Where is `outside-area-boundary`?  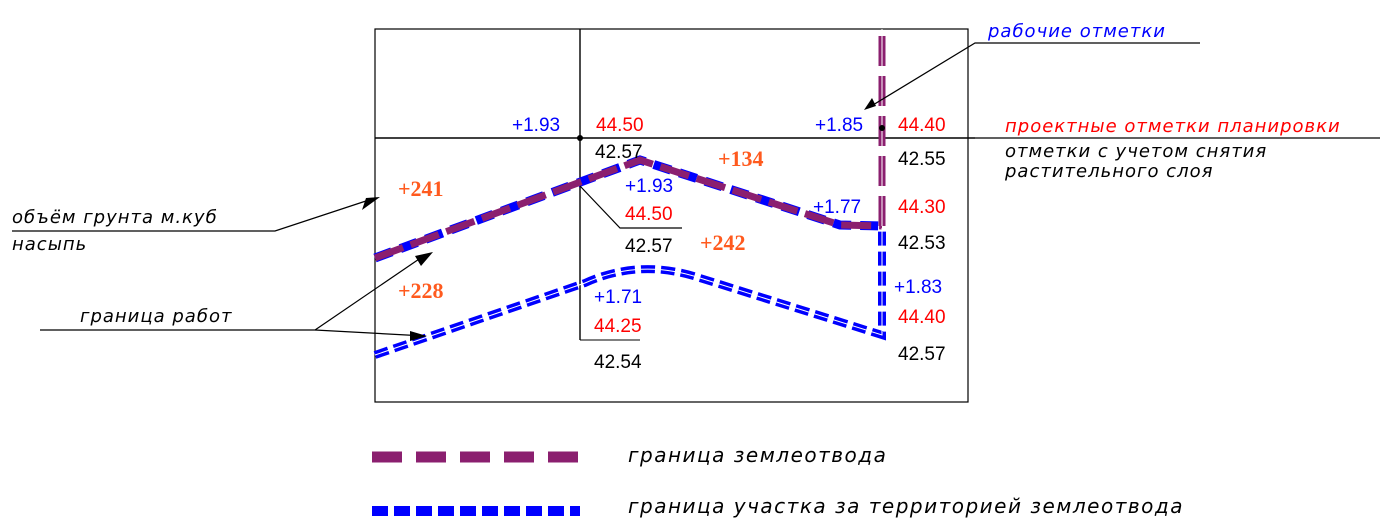
outside-area-boundary is located at coordinates (629, 293).